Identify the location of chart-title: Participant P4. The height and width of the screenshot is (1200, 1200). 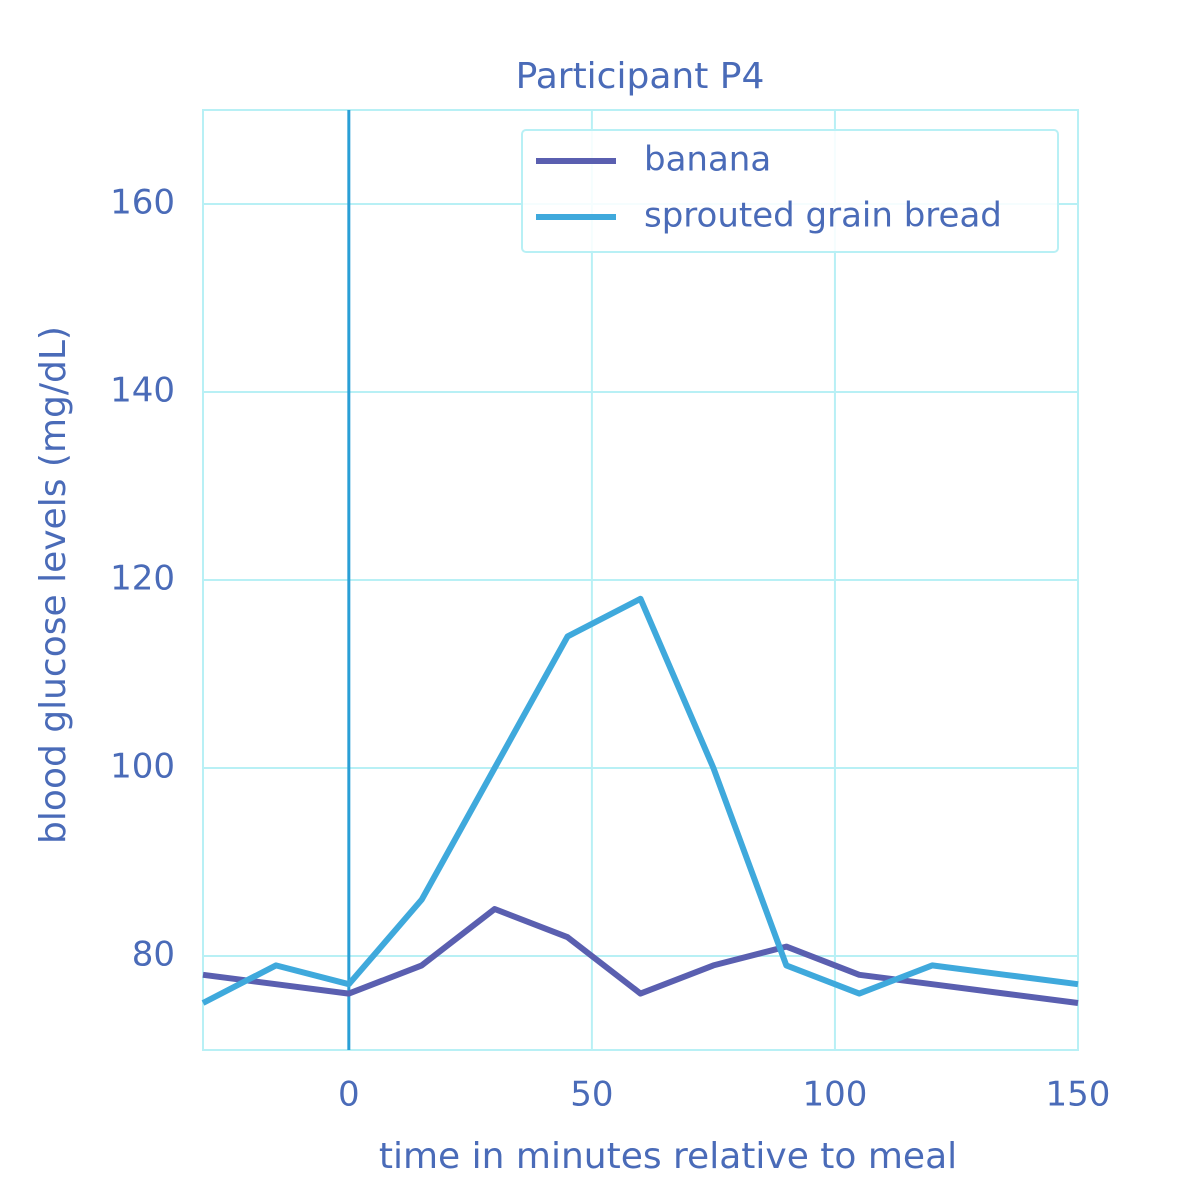
(640, 76).